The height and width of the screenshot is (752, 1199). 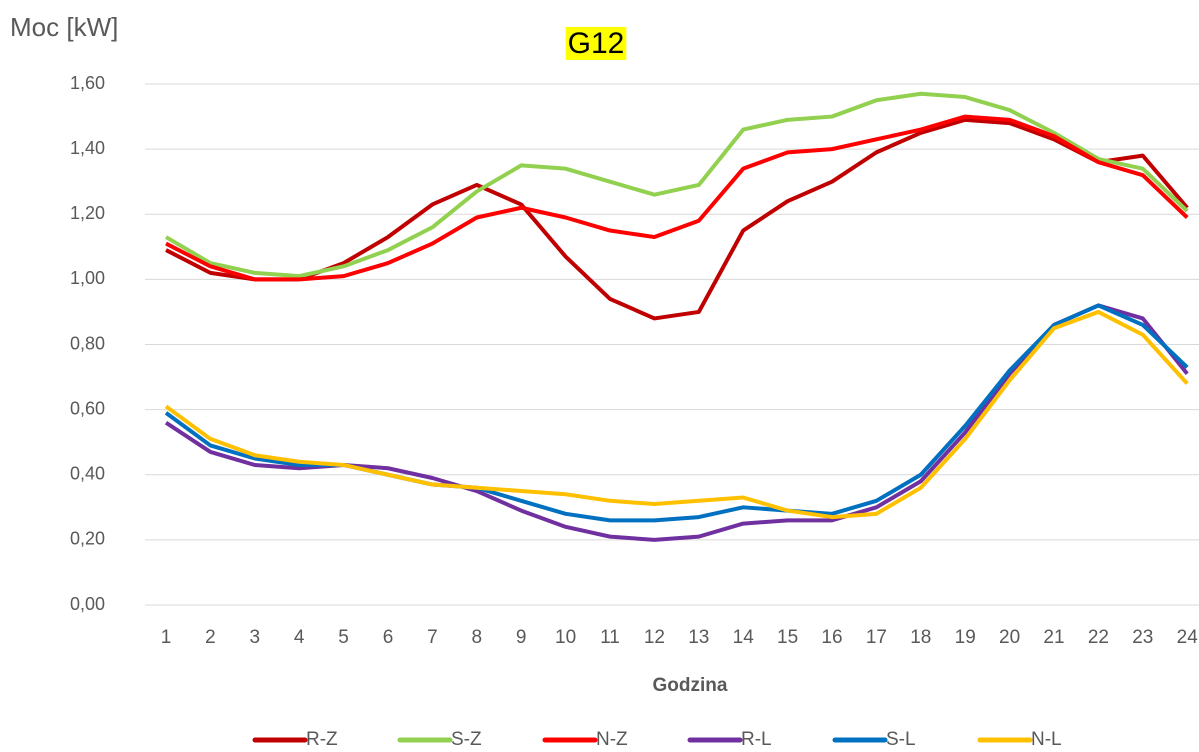 I want to click on legend-label: R-L, so click(x=756, y=739).